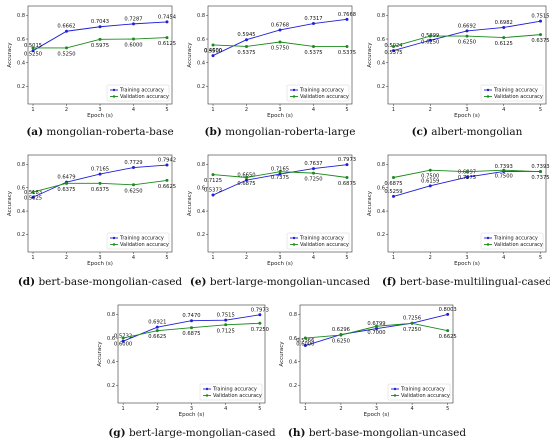 This screenshot has height=443, width=550. What do you see at coordinates (341, 330) in the screenshot?
I see `data-label-training: 0.6296` at bounding box center [341, 330].